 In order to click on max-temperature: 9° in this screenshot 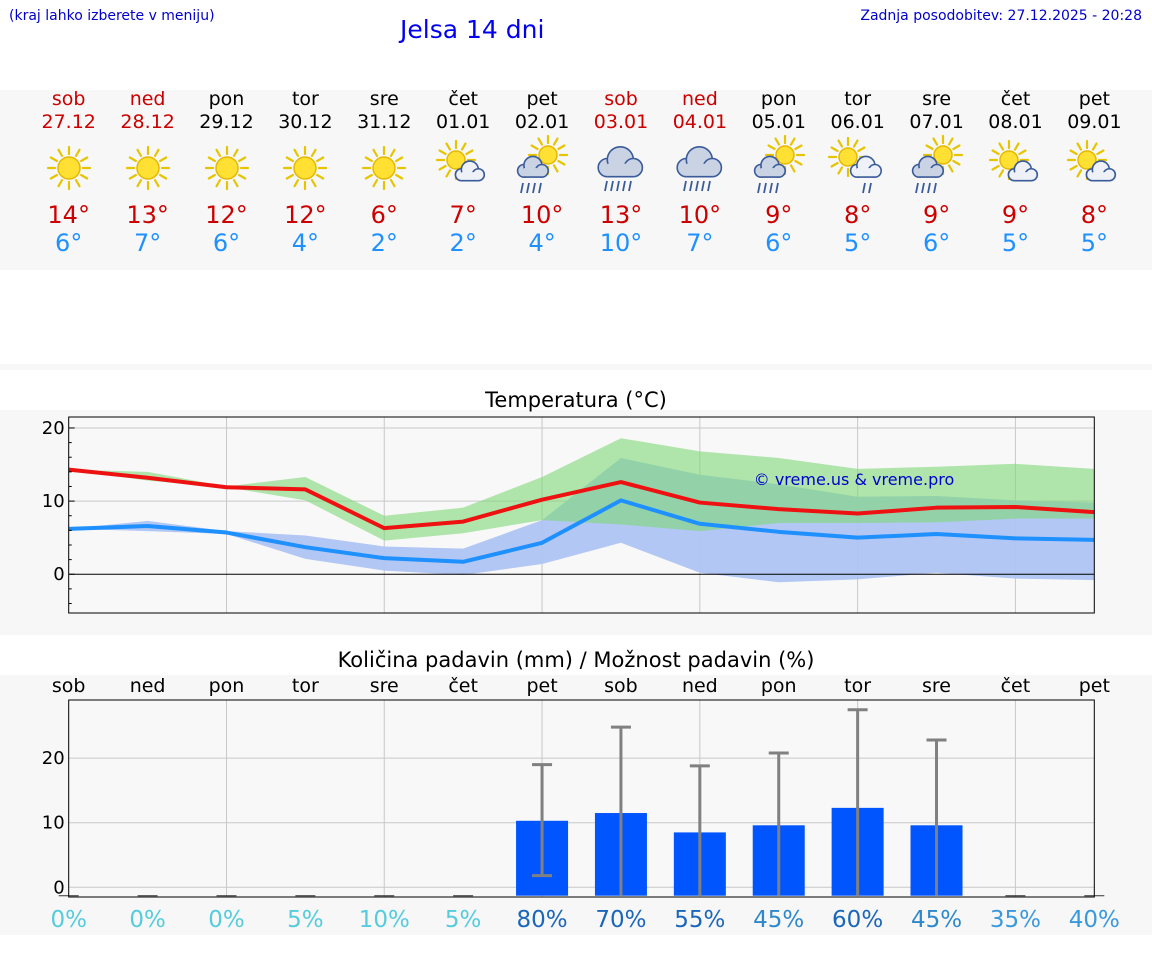, I will do `click(779, 215)`.